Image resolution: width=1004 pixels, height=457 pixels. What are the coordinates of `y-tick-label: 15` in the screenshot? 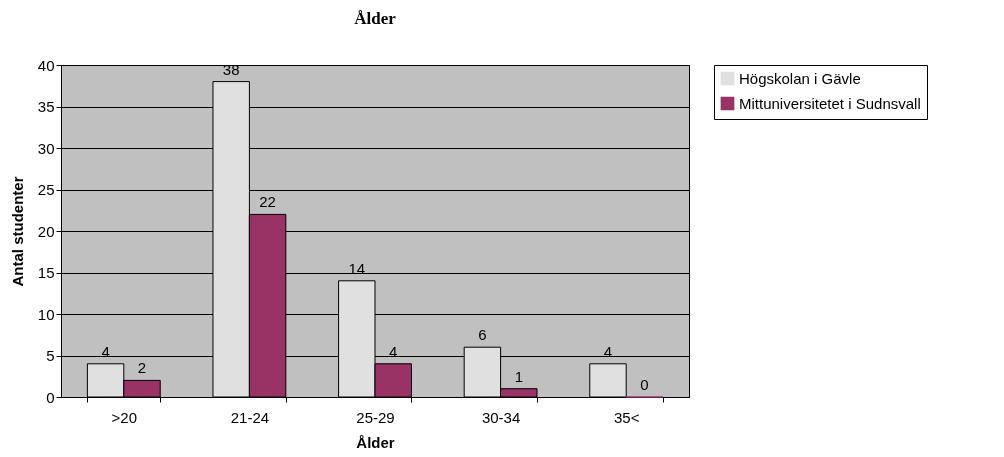 It's located at (46, 272).